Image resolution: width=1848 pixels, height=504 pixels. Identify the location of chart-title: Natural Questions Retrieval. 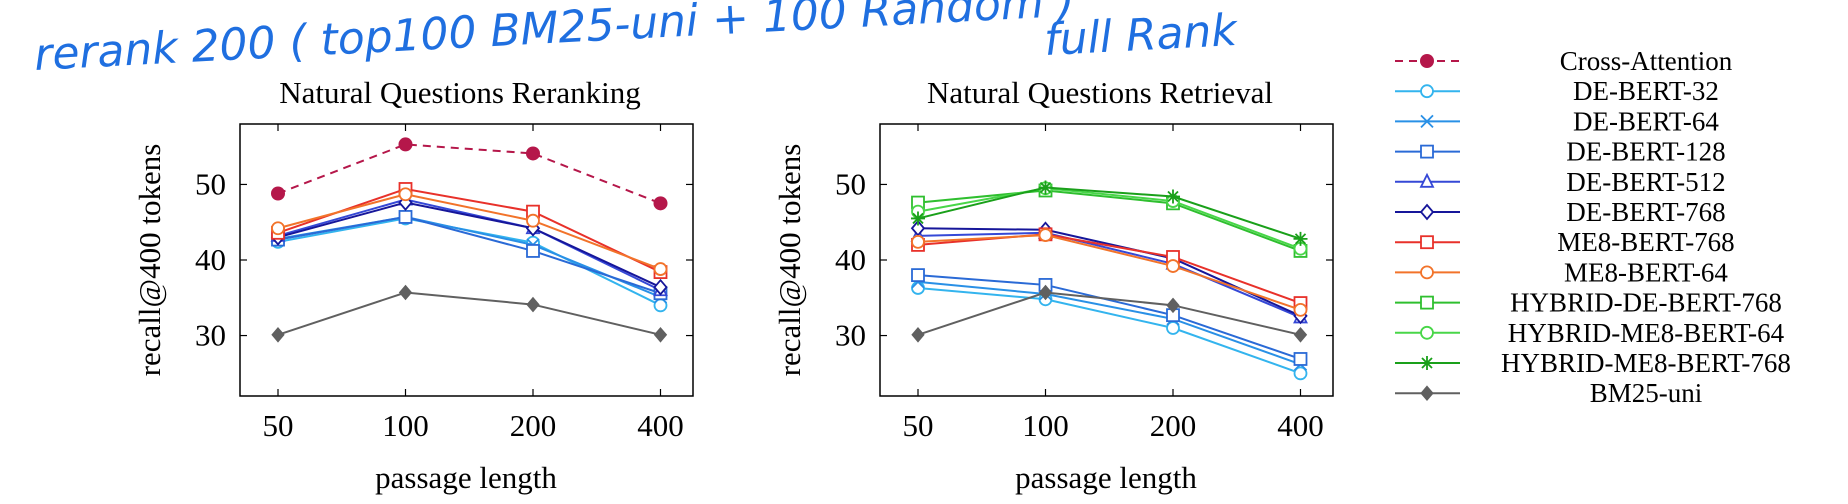
(1100, 92).